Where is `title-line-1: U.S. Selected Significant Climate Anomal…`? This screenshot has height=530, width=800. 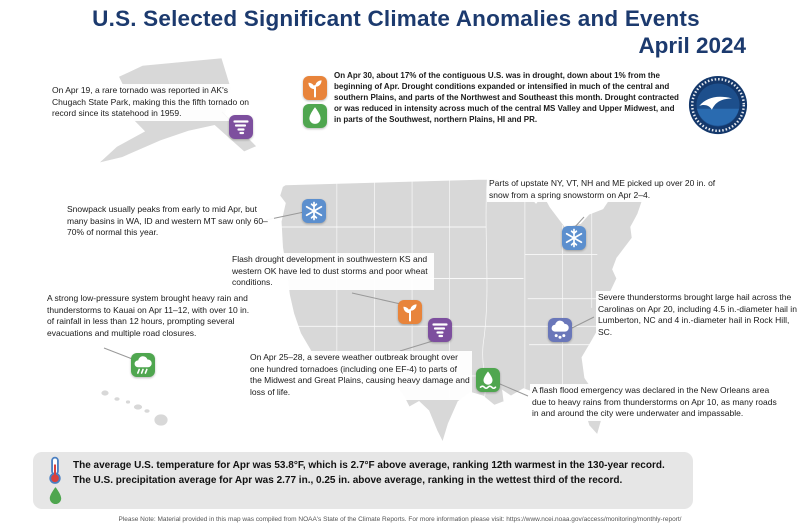 title-line-1: U.S. Selected Significant Climate Anomal… is located at coordinates (396, 18).